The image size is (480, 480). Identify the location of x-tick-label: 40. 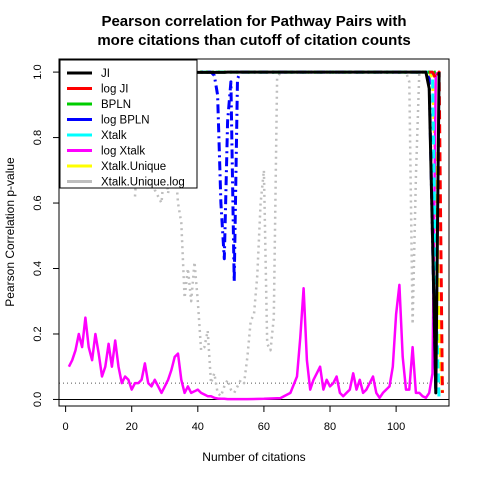
(198, 427).